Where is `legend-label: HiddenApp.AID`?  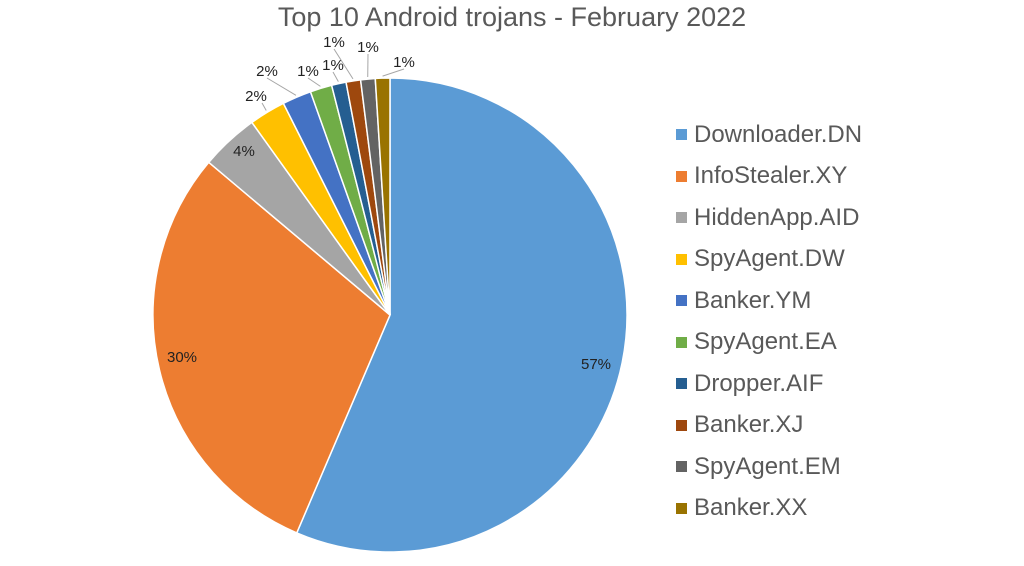
legend-label: HiddenApp.AID is located at coordinates (777, 217).